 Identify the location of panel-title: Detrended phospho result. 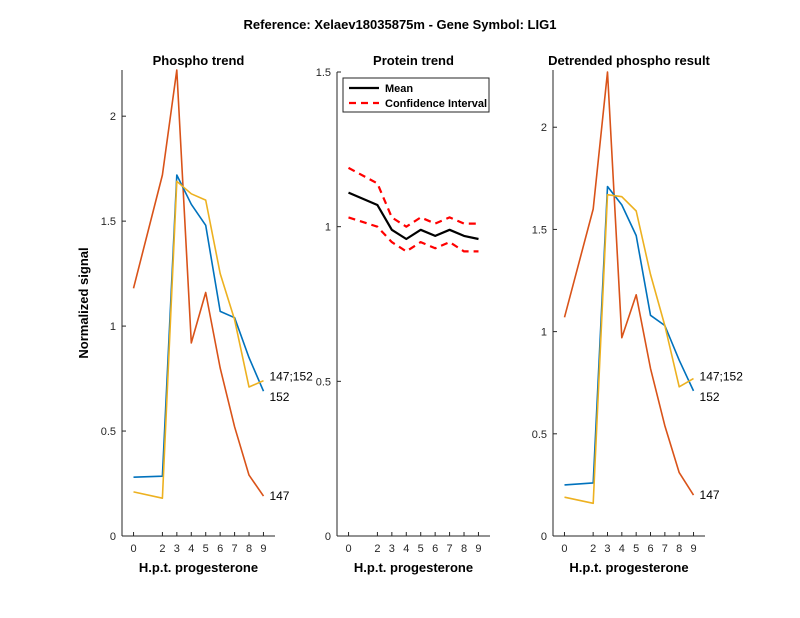
(629, 60).